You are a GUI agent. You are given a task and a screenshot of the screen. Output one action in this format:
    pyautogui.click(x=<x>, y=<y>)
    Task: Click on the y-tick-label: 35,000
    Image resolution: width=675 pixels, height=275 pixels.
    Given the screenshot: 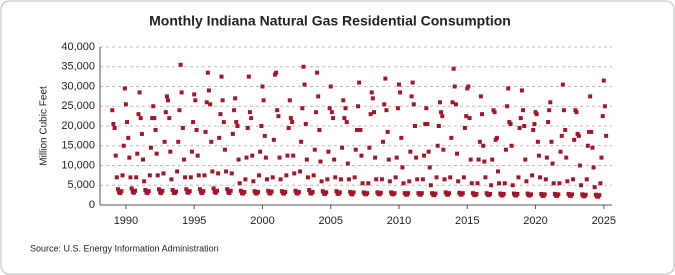 What is the action you would take?
    pyautogui.click(x=78, y=67)
    